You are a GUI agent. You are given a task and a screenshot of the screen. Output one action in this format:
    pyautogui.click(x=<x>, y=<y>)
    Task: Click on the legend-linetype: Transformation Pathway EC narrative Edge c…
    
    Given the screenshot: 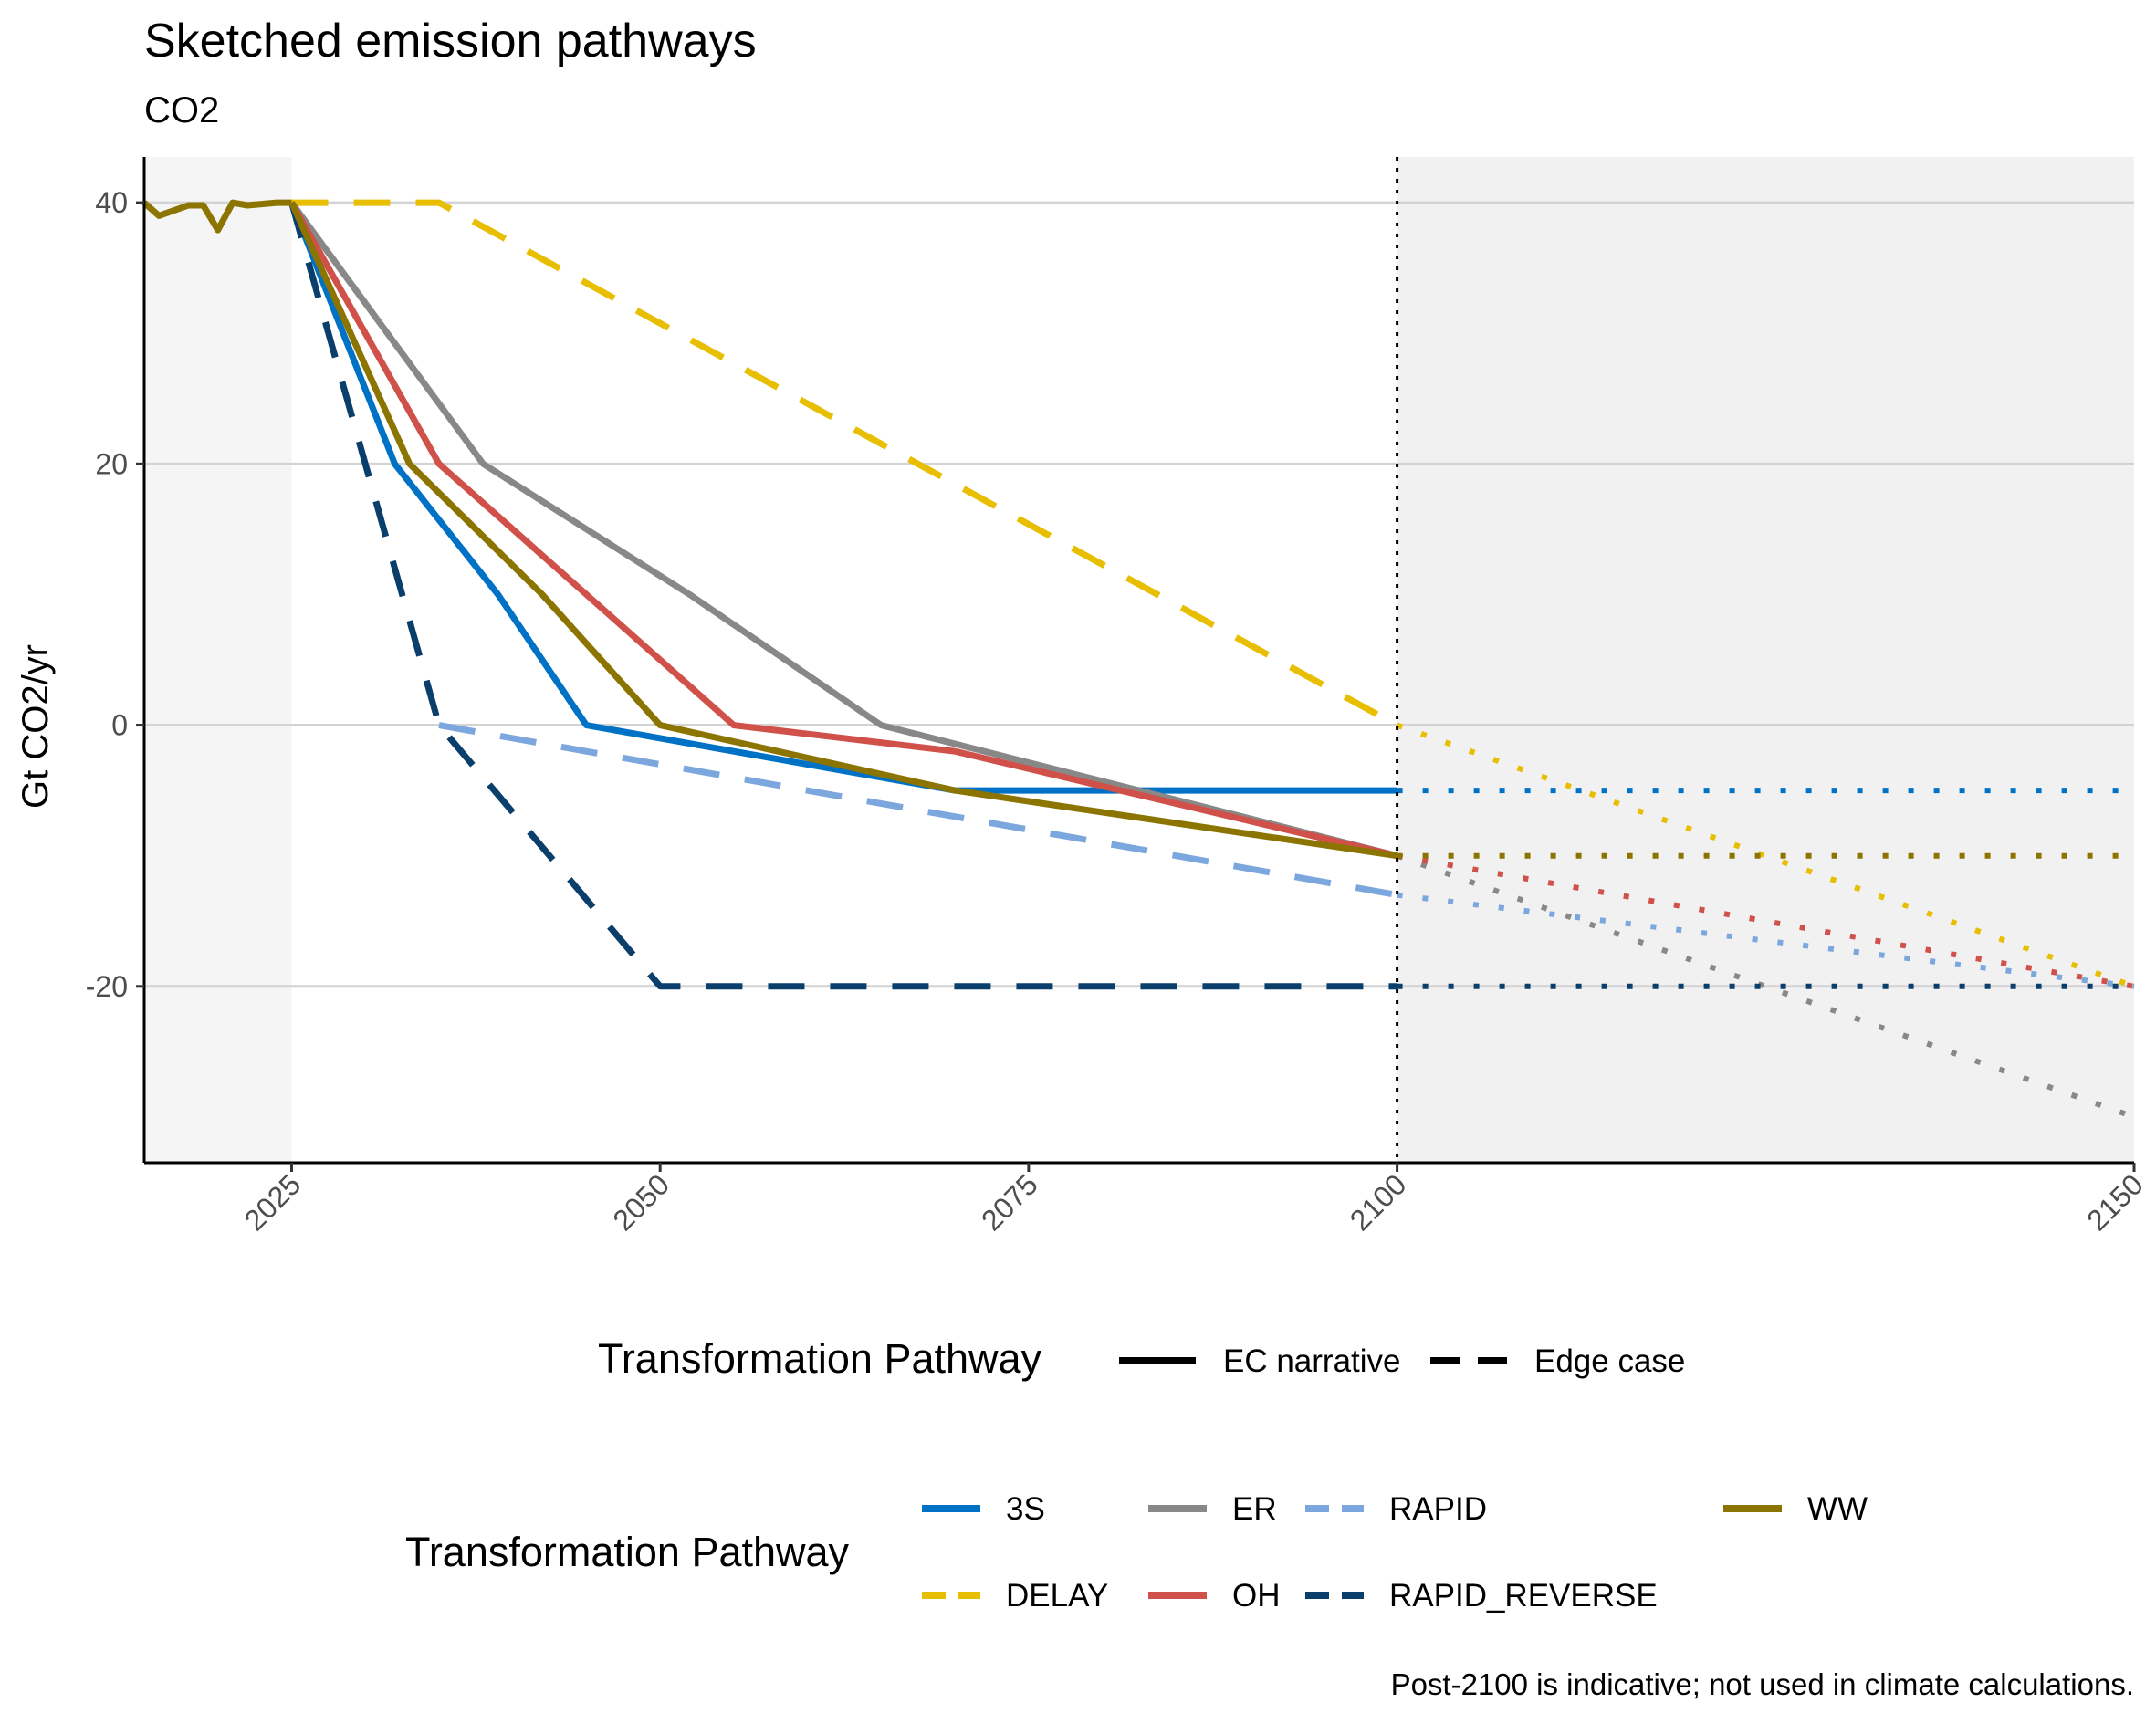 What is the action you would take?
    pyautogui.click(x=1141, y=1358)
    